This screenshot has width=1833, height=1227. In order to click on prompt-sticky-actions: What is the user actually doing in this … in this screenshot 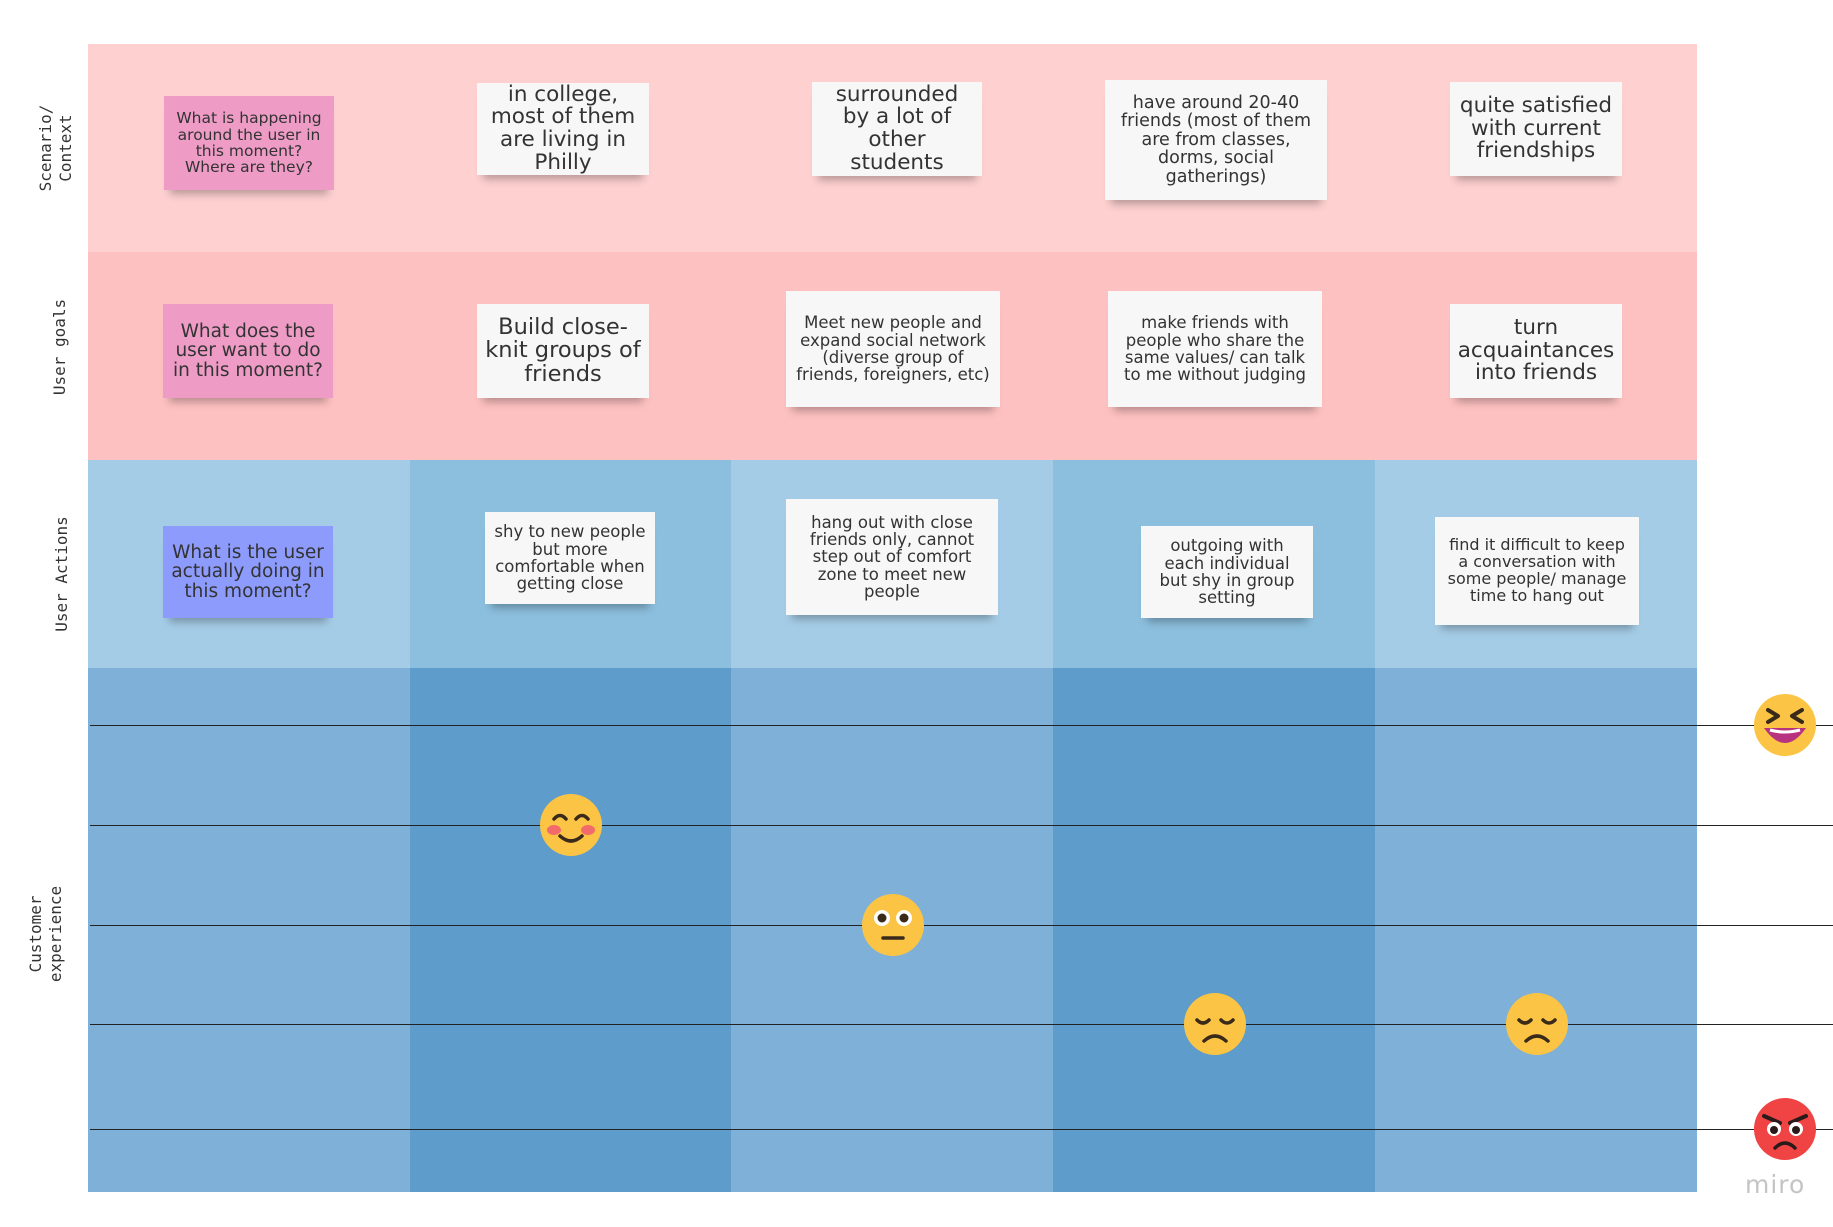, I will do `click(248, 572)`.